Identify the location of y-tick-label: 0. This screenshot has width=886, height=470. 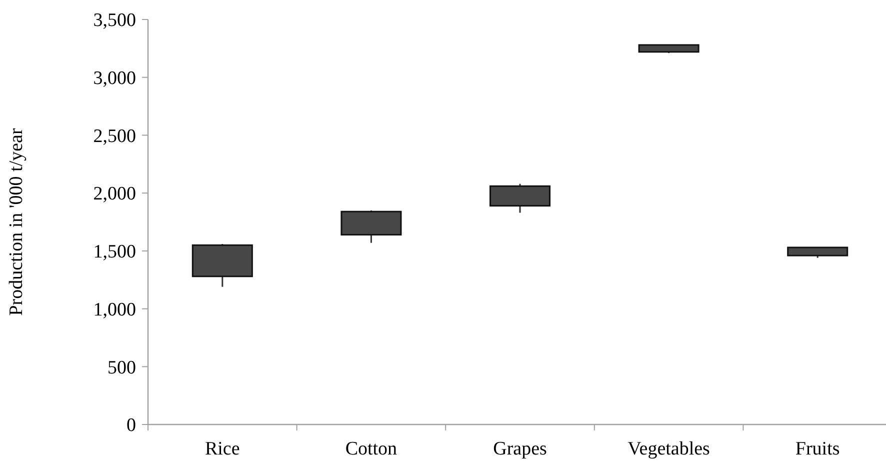
(131, 425).